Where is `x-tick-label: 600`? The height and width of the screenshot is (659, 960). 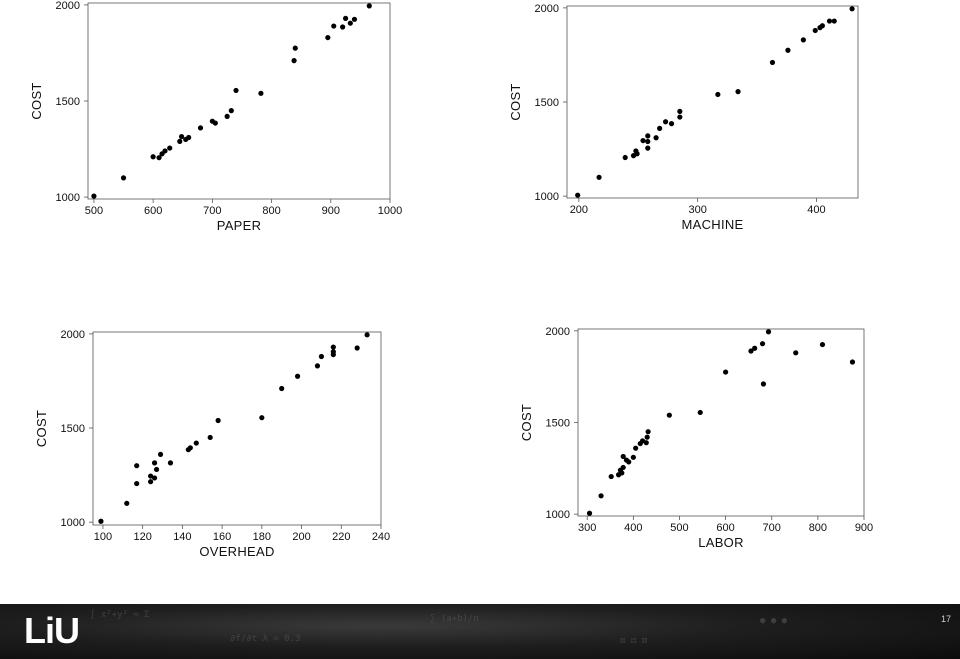 x-tick-label: 600 is located at coordinates (725, 528).